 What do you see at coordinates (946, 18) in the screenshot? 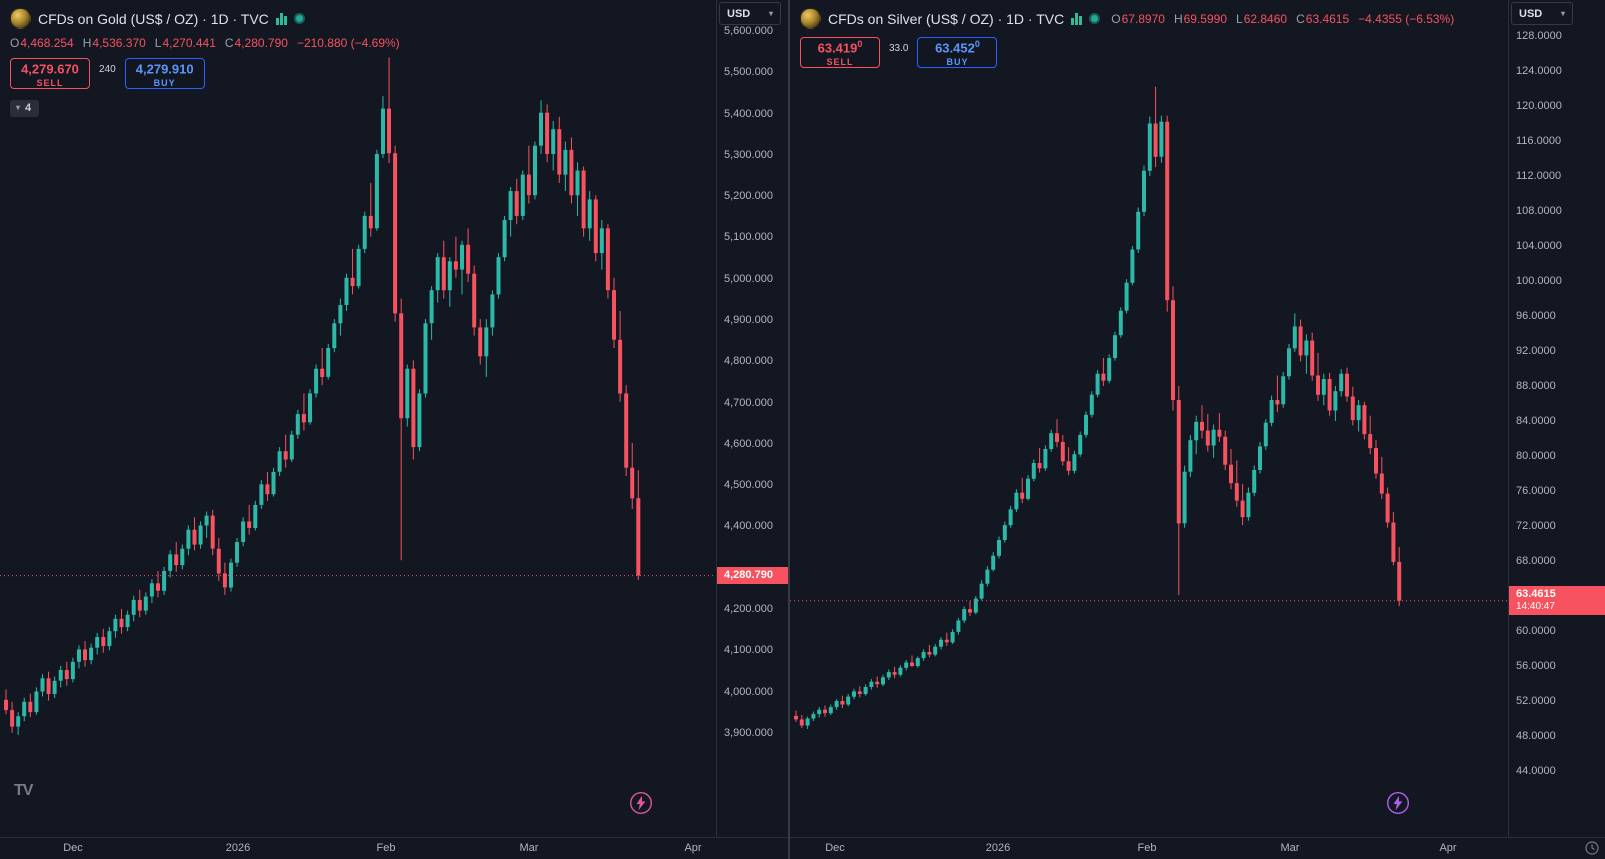
I see `symbol-title: CFDs on Silver (US$ / OZ) · 1D · TVC` at bounding box center [946, 18].